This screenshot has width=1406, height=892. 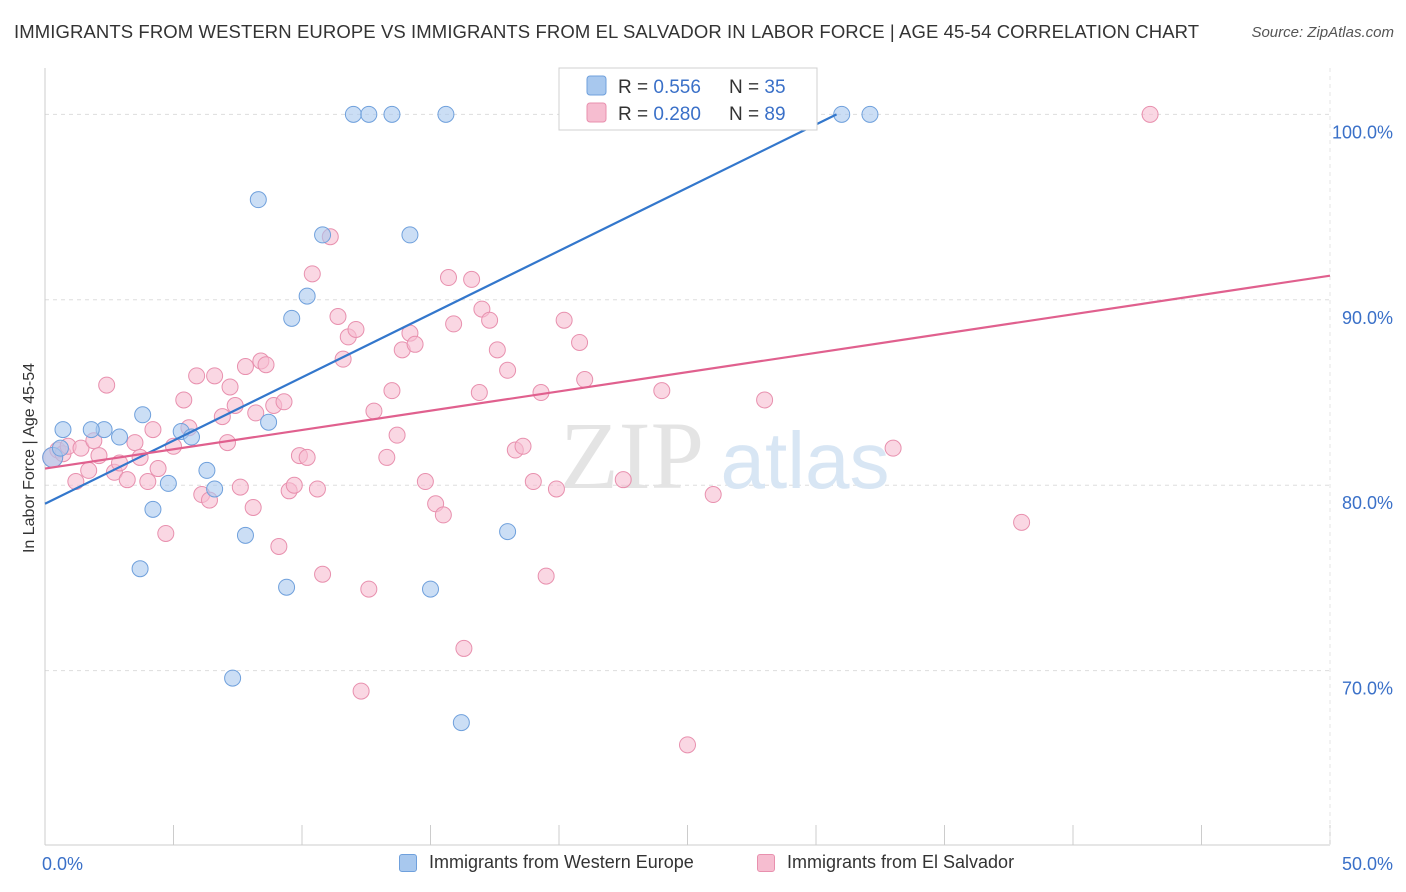 I want to click on legend-item-western-europe: Immigrants from Western Europe, so click(x=546, y=862).